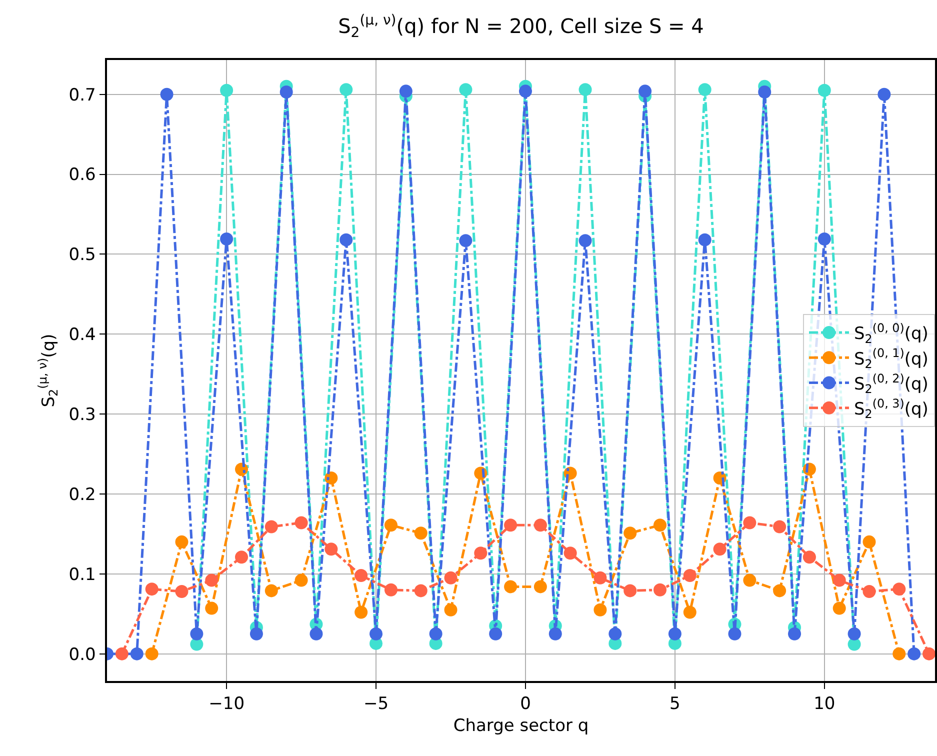  I want to click on y-tick-label: 0.1, so click(82, 574).